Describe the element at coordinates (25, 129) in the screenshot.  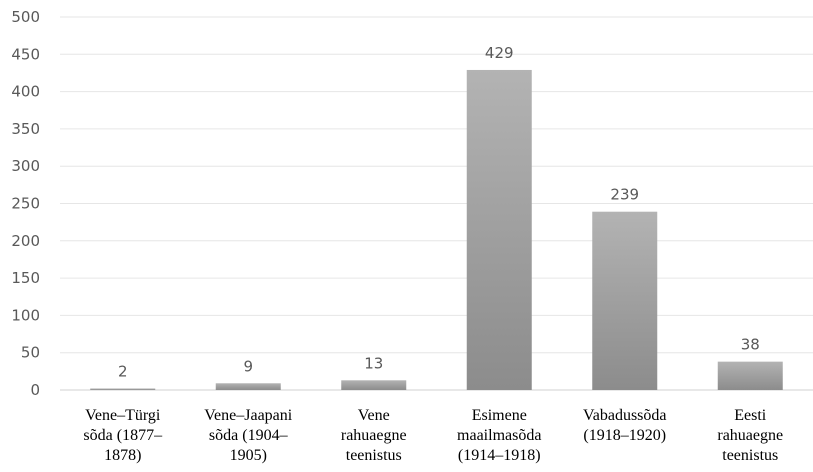
I see `y-tick-label: 350` at that location.